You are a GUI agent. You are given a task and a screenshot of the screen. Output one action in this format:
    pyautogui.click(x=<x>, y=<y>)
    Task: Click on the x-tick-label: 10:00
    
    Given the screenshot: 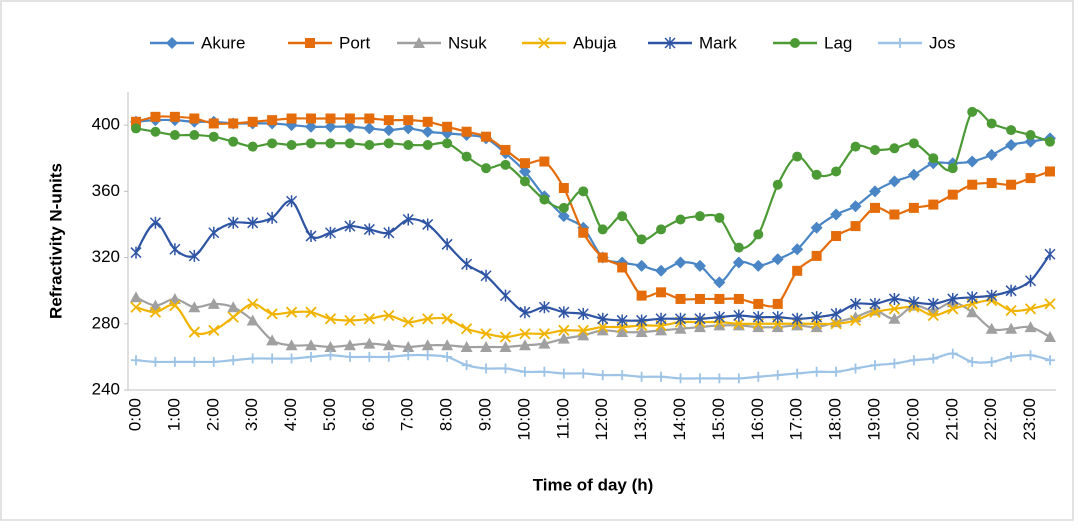 What is the action you would take?
    pyautogui.click(x=523, y=419)
    